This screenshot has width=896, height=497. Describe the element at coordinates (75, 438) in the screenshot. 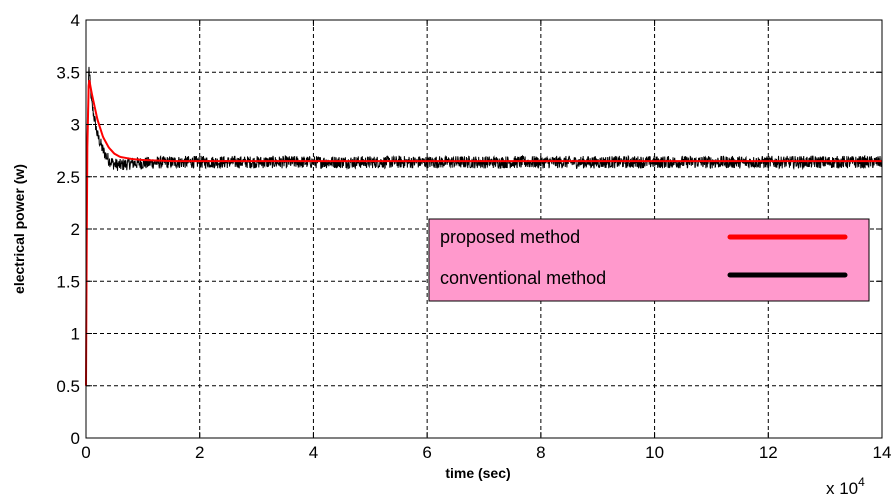

I see `y-tick-label: 0` at that location.